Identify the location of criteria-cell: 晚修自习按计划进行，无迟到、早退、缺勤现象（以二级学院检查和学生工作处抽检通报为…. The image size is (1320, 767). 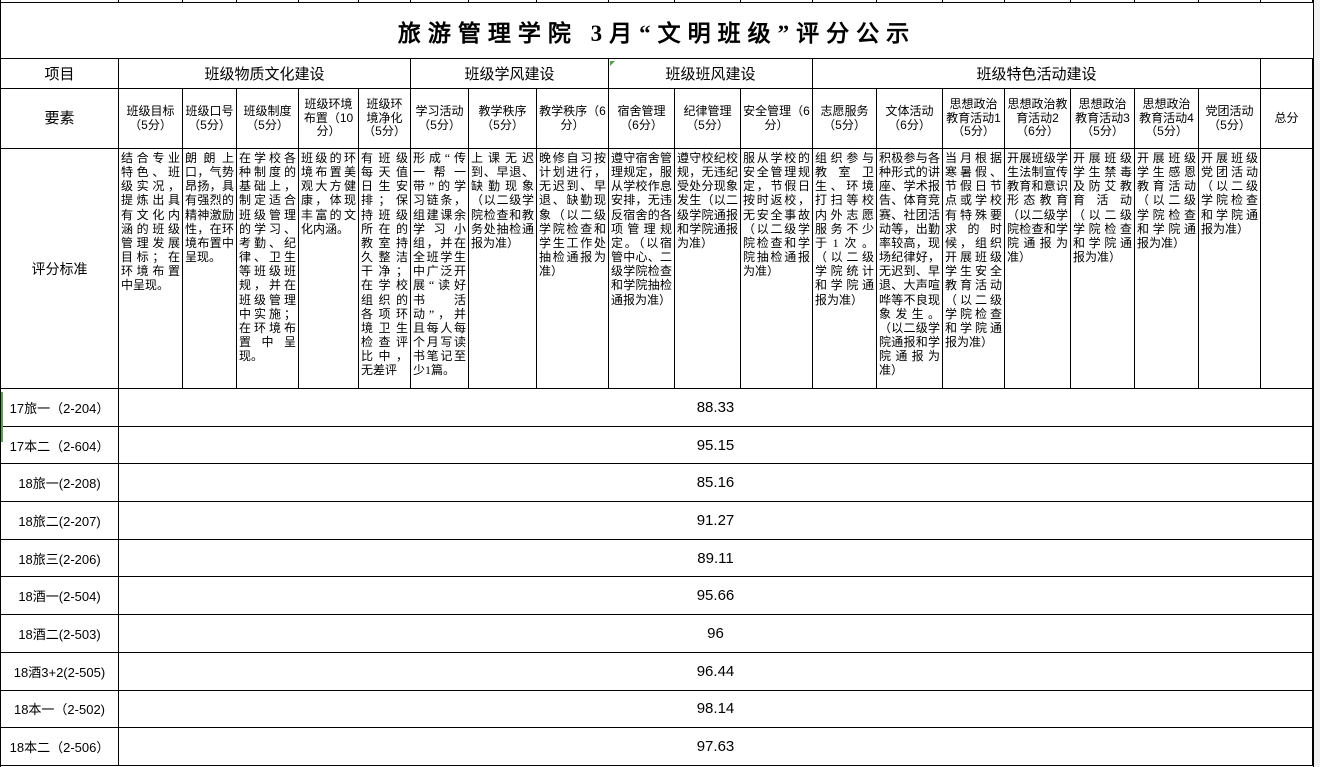
(573, 269).